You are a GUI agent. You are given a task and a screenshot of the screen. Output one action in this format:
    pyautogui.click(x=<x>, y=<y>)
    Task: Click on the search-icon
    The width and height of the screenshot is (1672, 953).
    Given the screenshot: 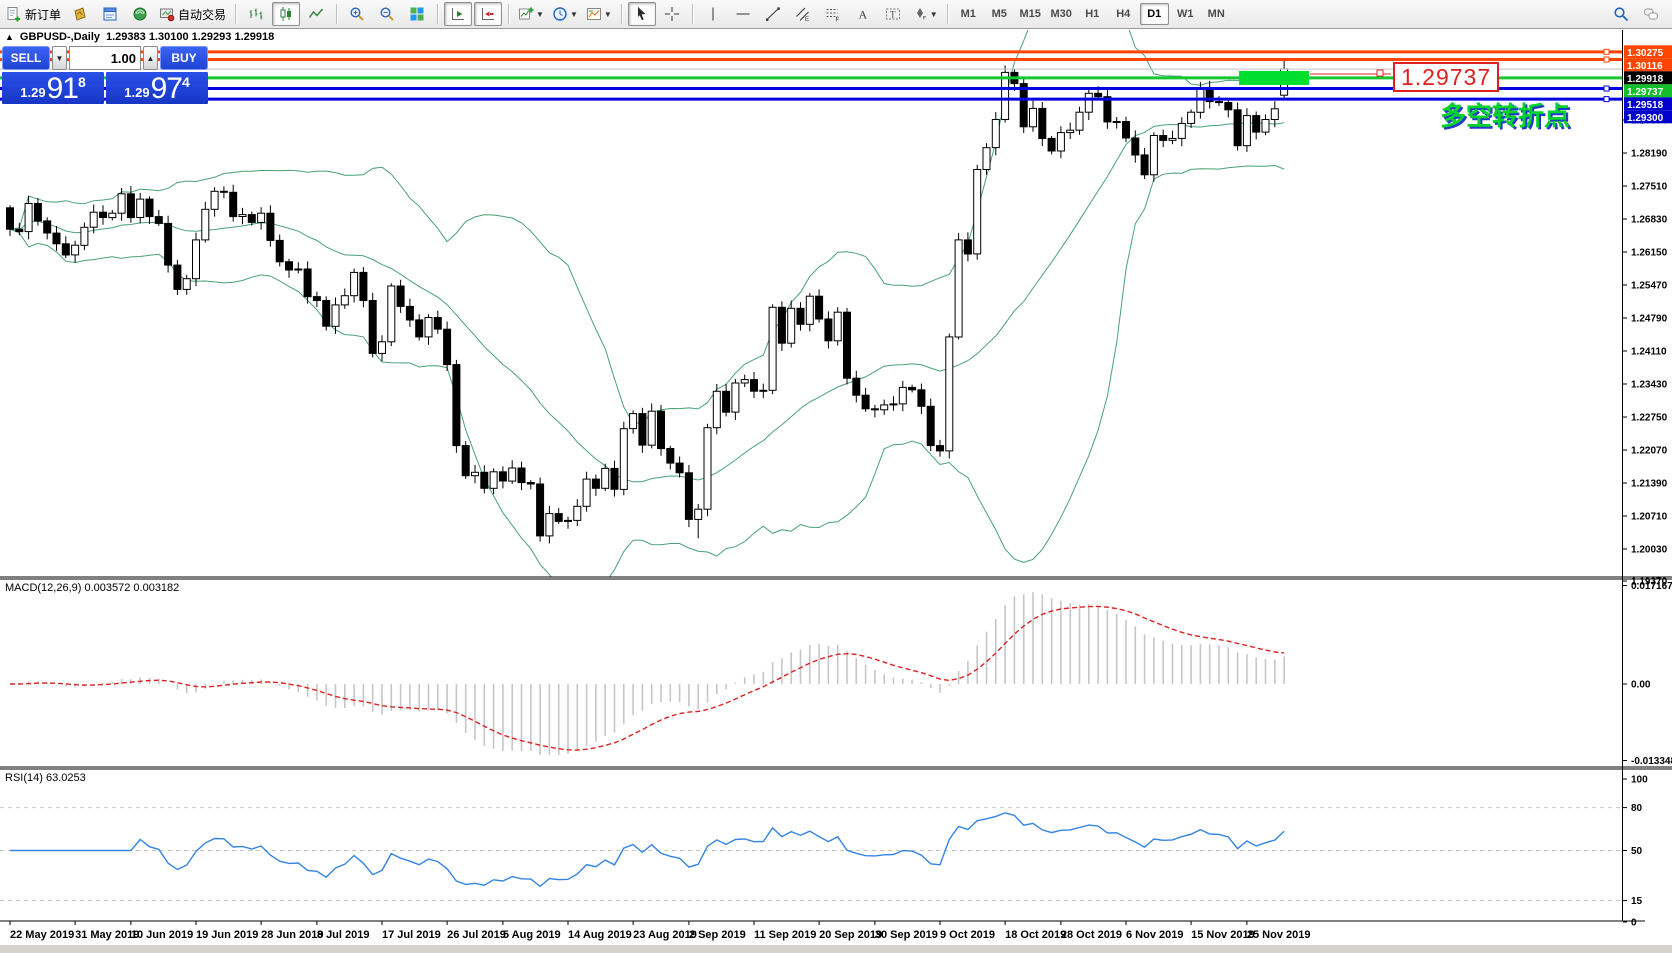 What is the action you would take?
    pyautogui.click(x=1621, y=14)
    